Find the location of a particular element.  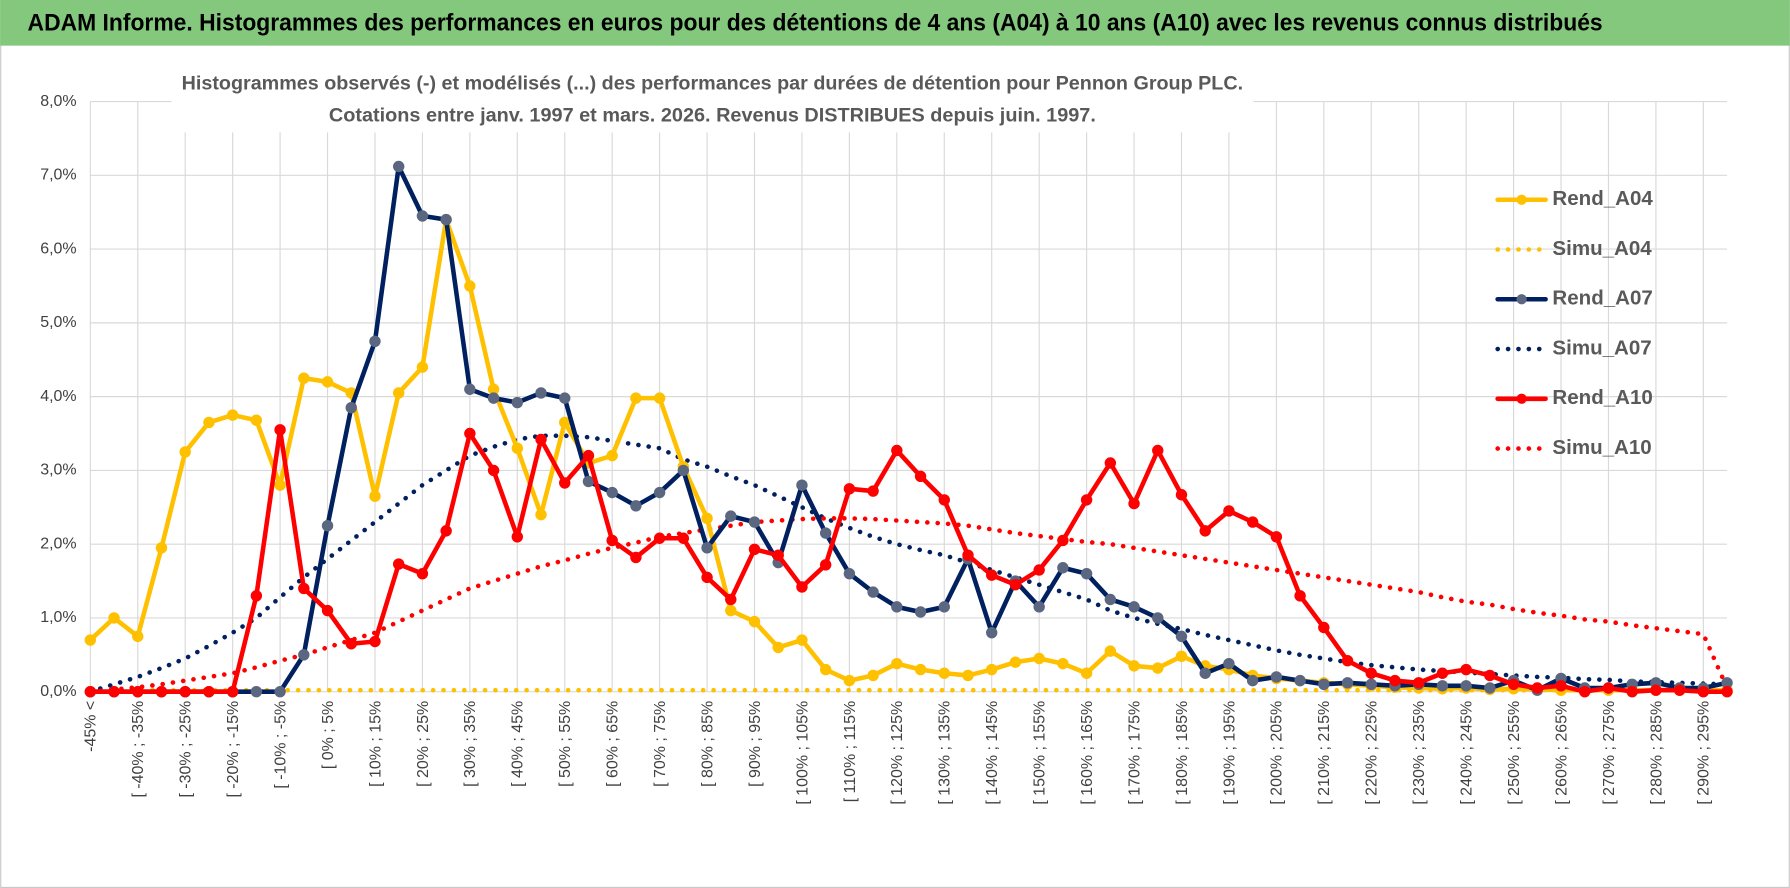

x-tick-label: [ -10% ; -5% is located at coordinates (280, 745).